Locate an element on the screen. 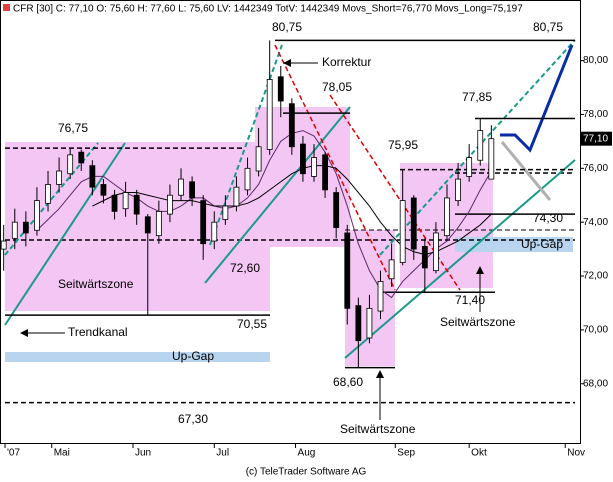 The image size is (613, 482). y-tick-label: 72,00 is located at coordinates (595, 276).